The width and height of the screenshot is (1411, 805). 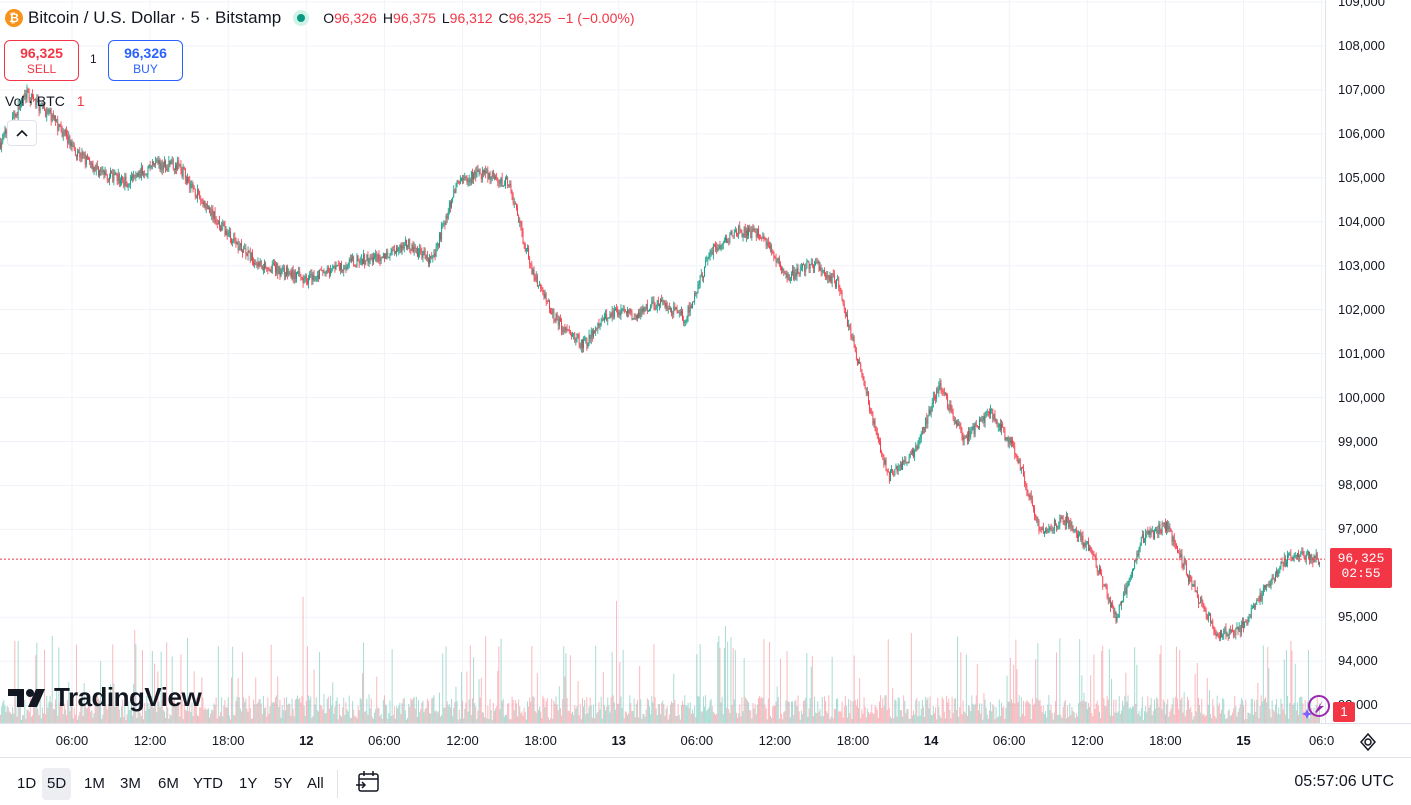 What do you see at coordinates (155, 17) in the screenshot?
I see `symbol-title: Bitcoin / U.S. Dollar · 5 · Bitstamp` at bounding box center [155, 17].